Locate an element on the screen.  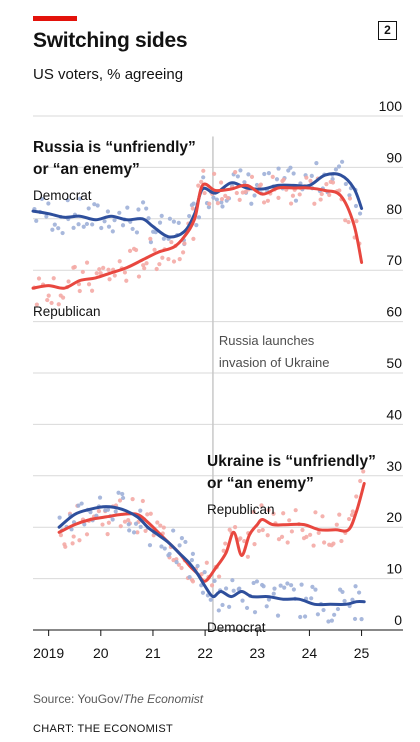
x-tick-label: 21 is located at coordinates (153, 653).